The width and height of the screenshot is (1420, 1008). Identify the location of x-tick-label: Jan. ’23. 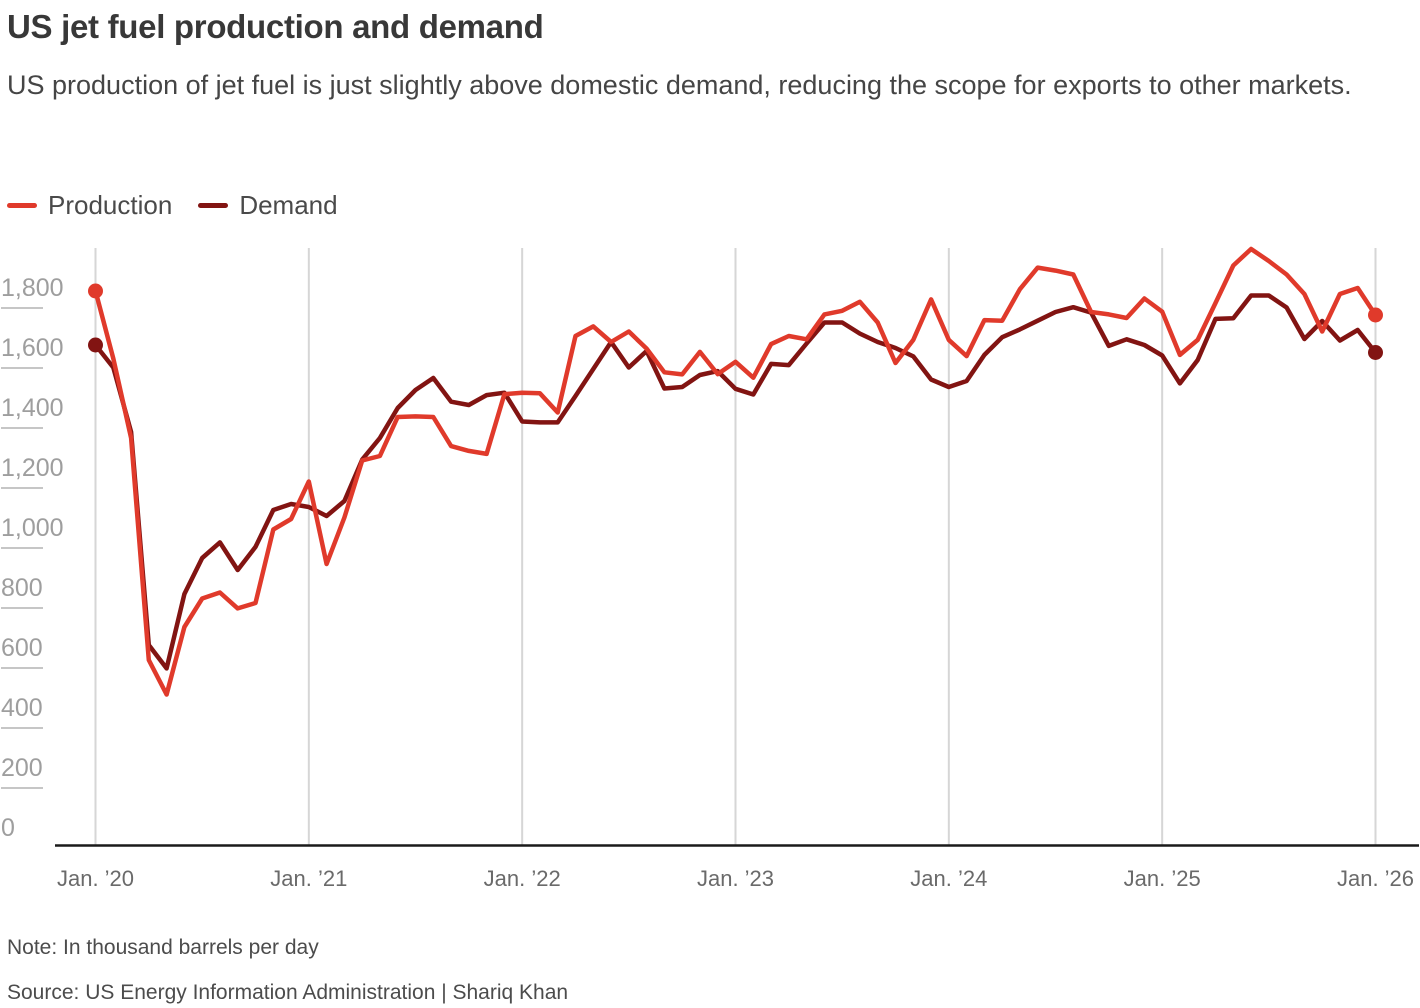
(735, 878).